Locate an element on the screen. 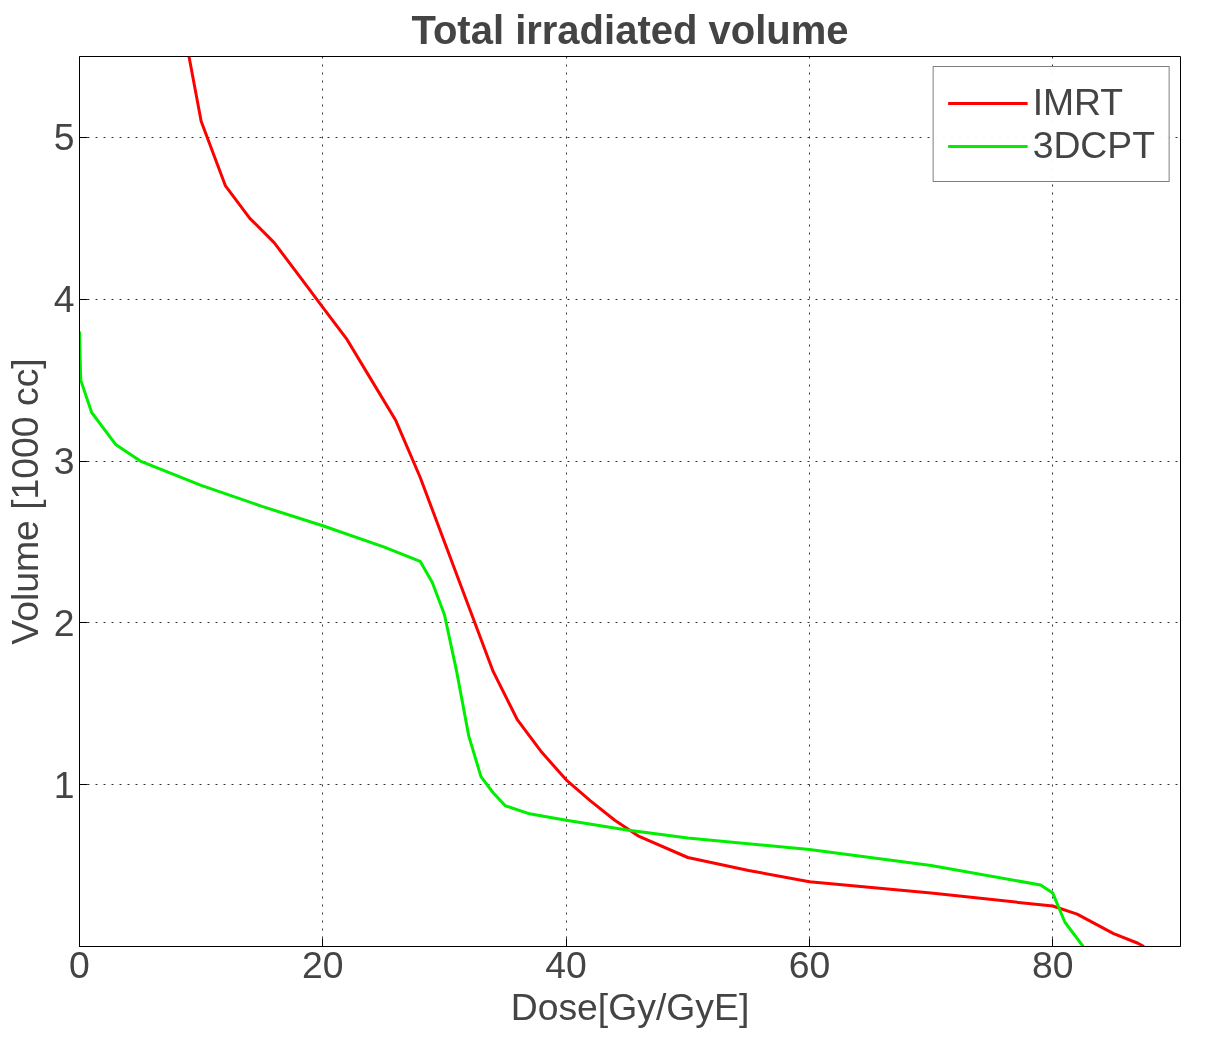 This screenshot has width=1226, height=1043. y-tick-label: 5 is located at coordinates (64, 137).